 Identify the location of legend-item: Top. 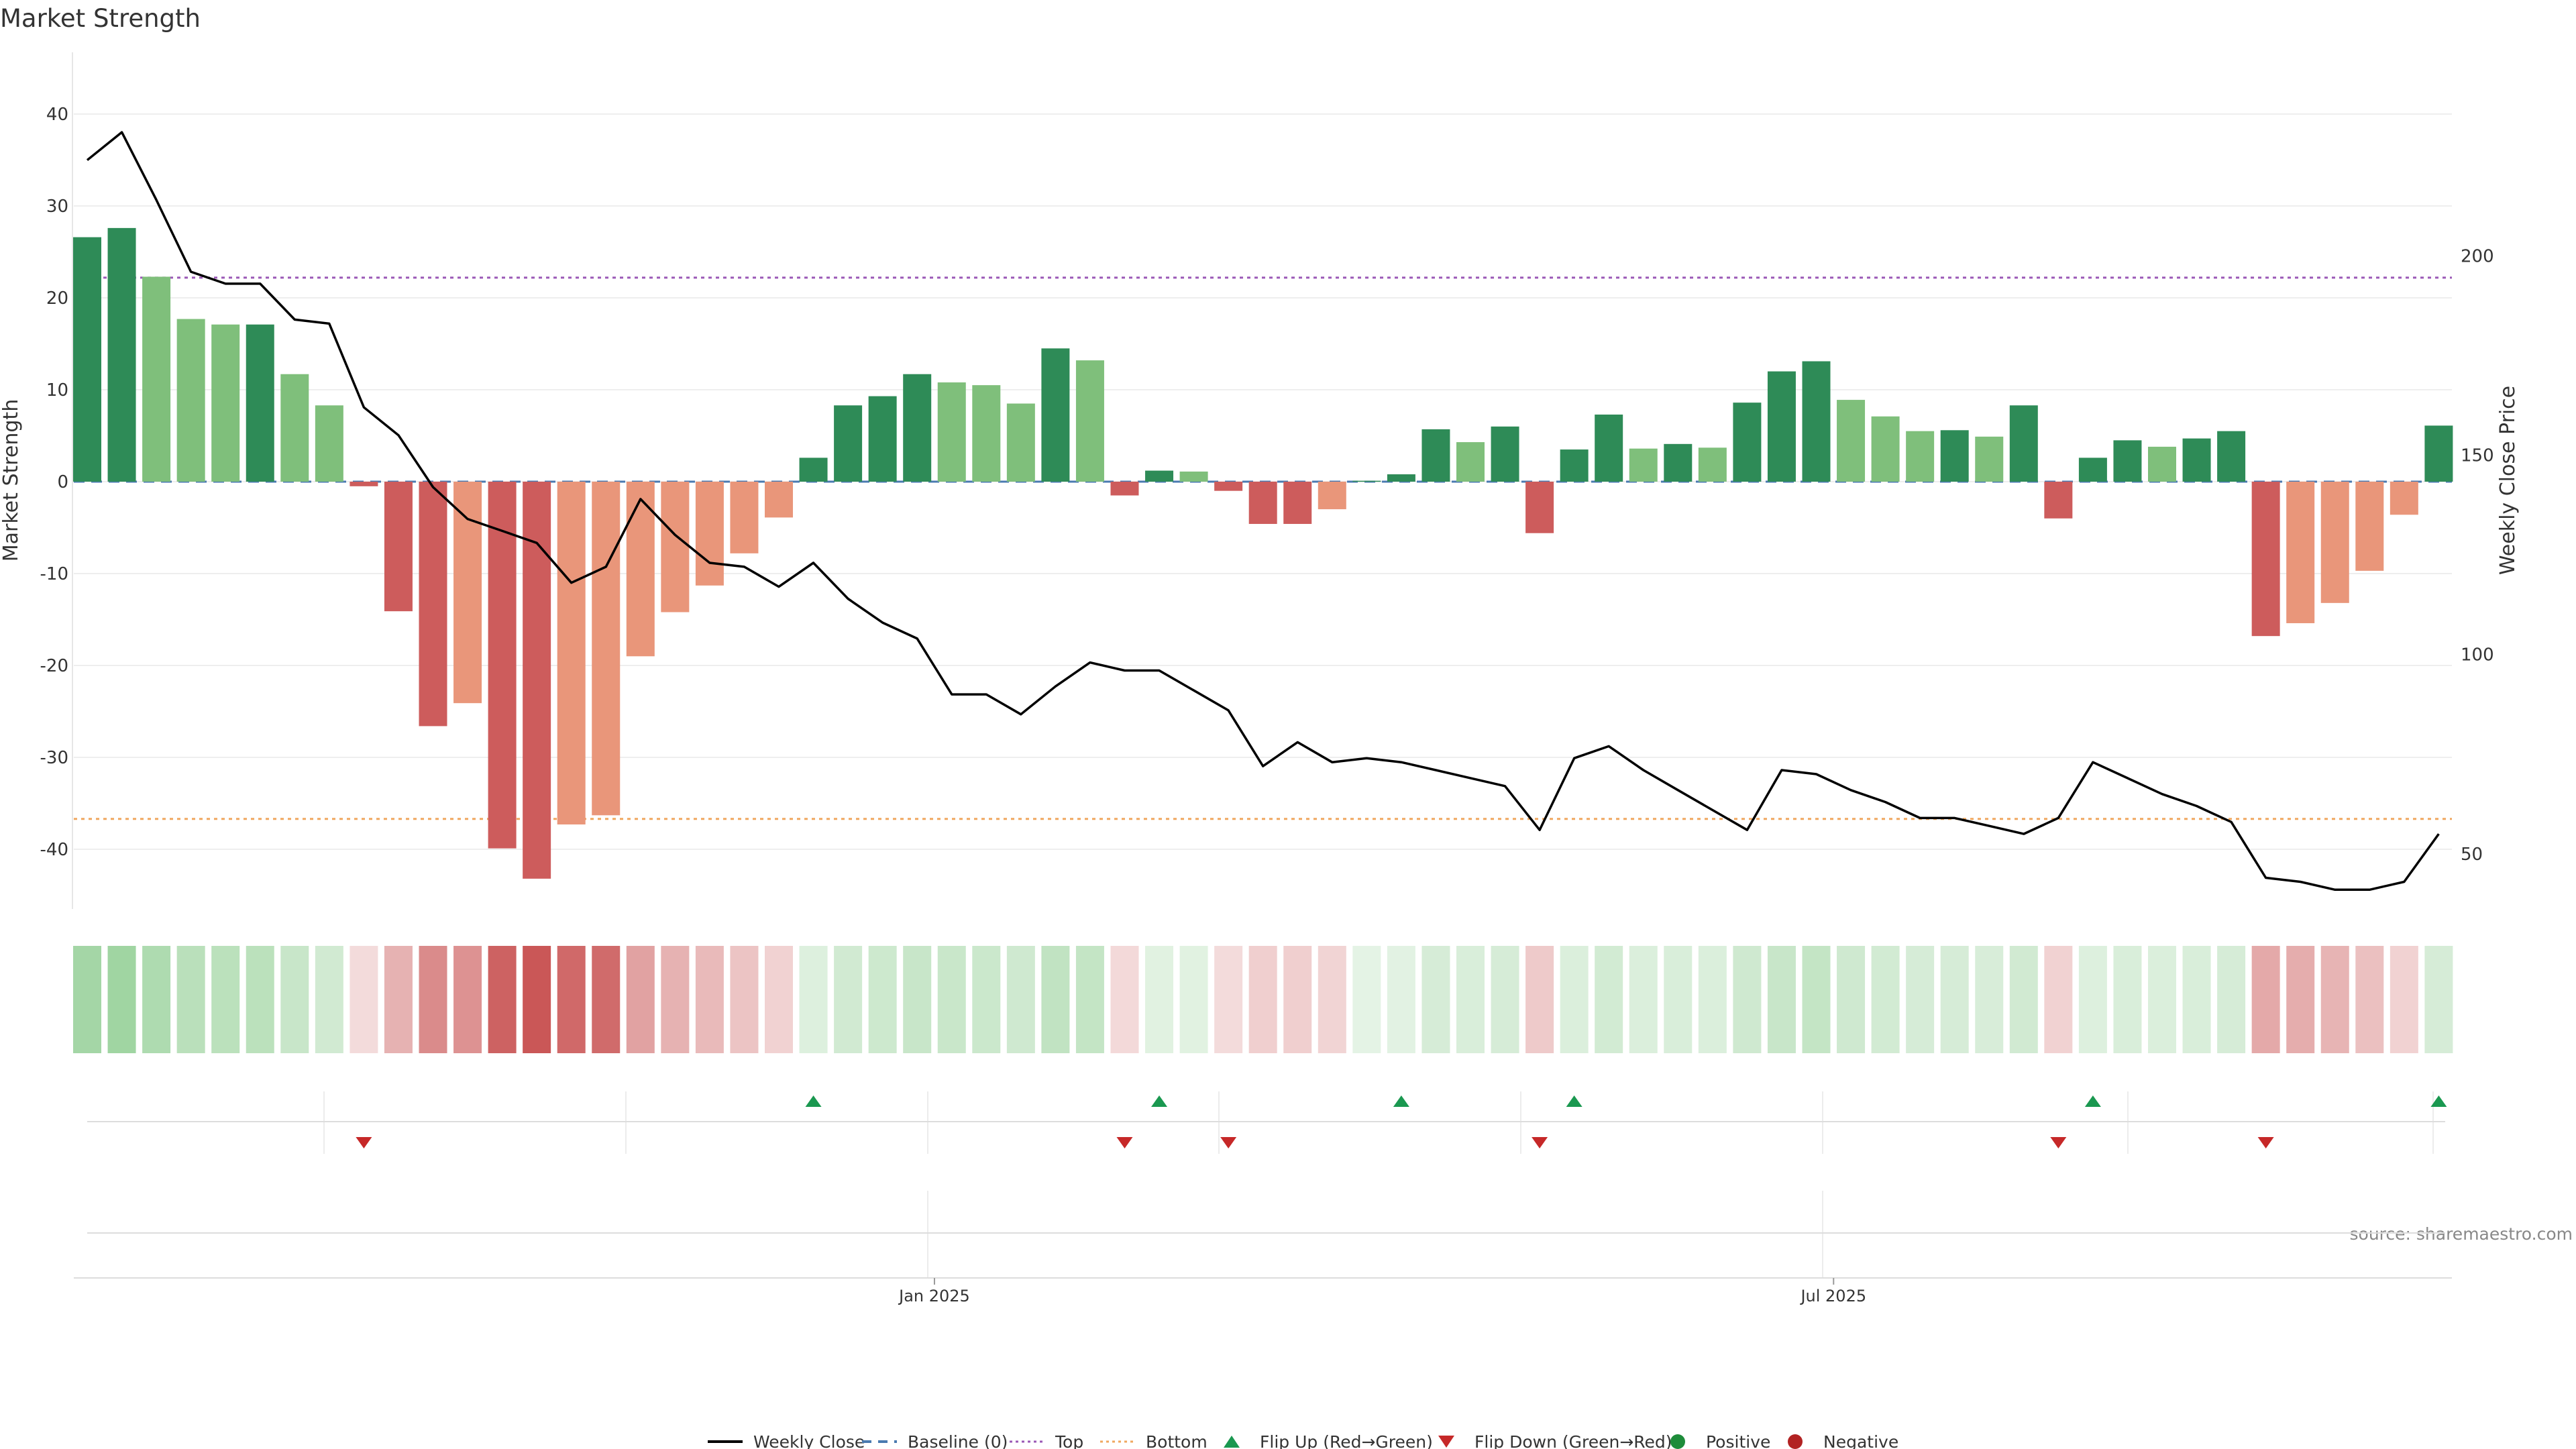
(1046, 1440).